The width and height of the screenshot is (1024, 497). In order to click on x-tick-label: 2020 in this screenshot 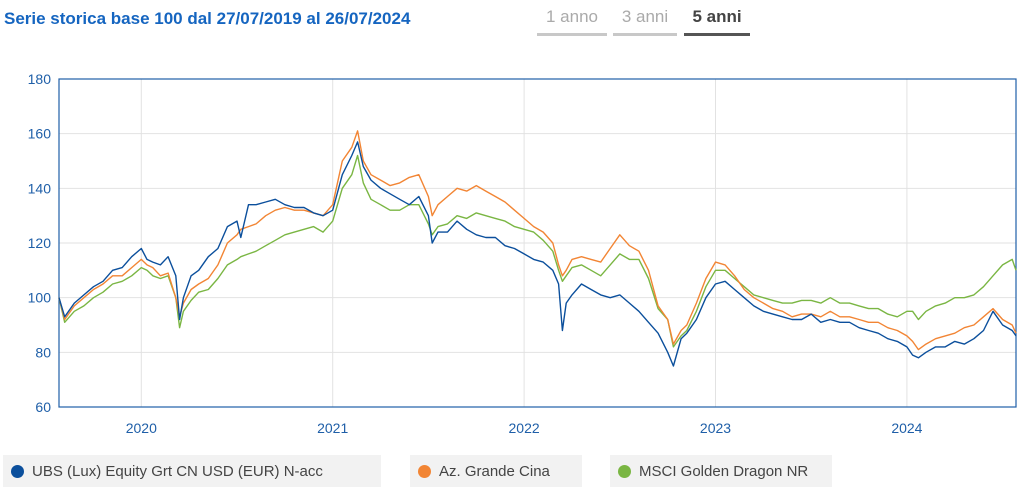, I will do `click(141, 428)`.